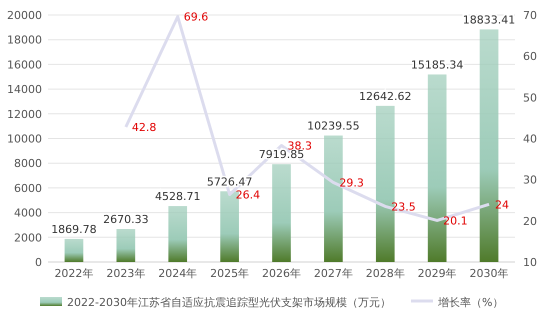  What do you see at coordinates (351, 183) in the screenshot?
I see `data-label: 29.3` at bounding box center [351, 183].